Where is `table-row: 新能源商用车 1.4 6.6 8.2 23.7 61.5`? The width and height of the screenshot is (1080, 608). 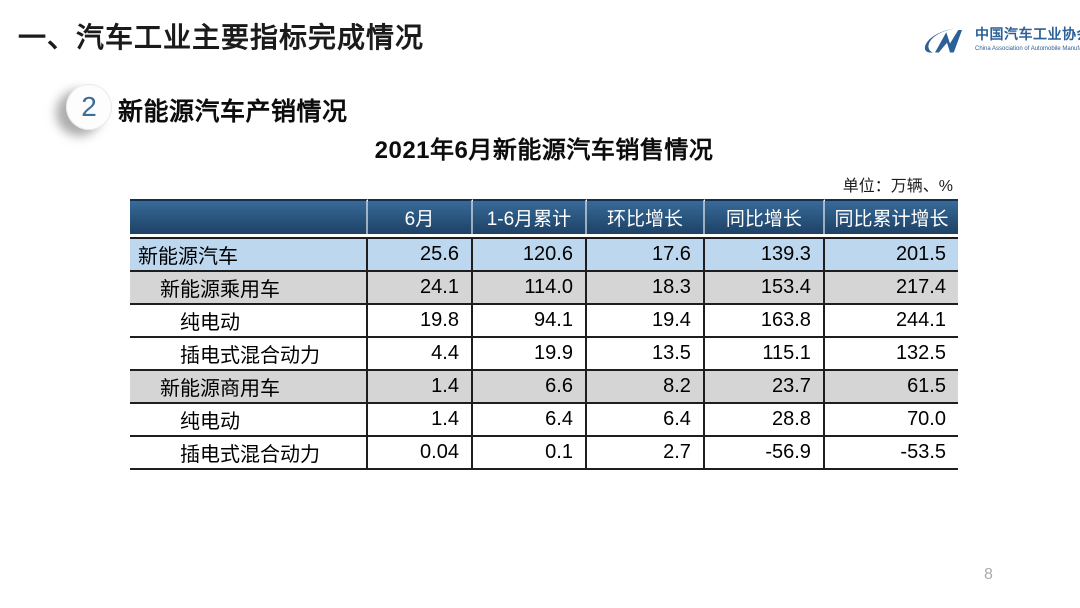
table-row: 新能源商用车 1.4 6.6 8.2 23.7 61.5 is located at coordinates (544, 385).